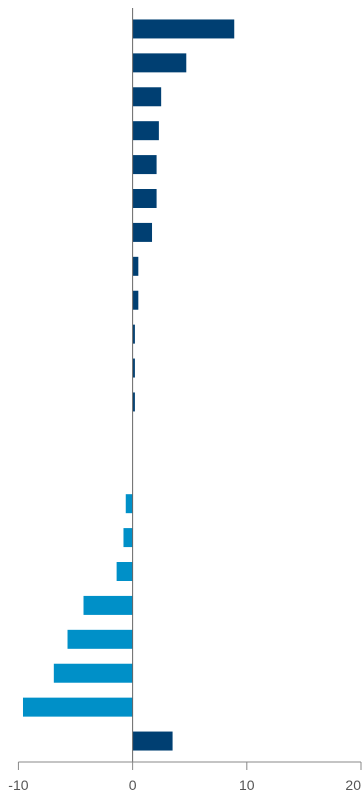  What do you see at coordinates (247, 785) in the screenshot?
I see `x-tick-label: 10` at bounding box center [247, 785].